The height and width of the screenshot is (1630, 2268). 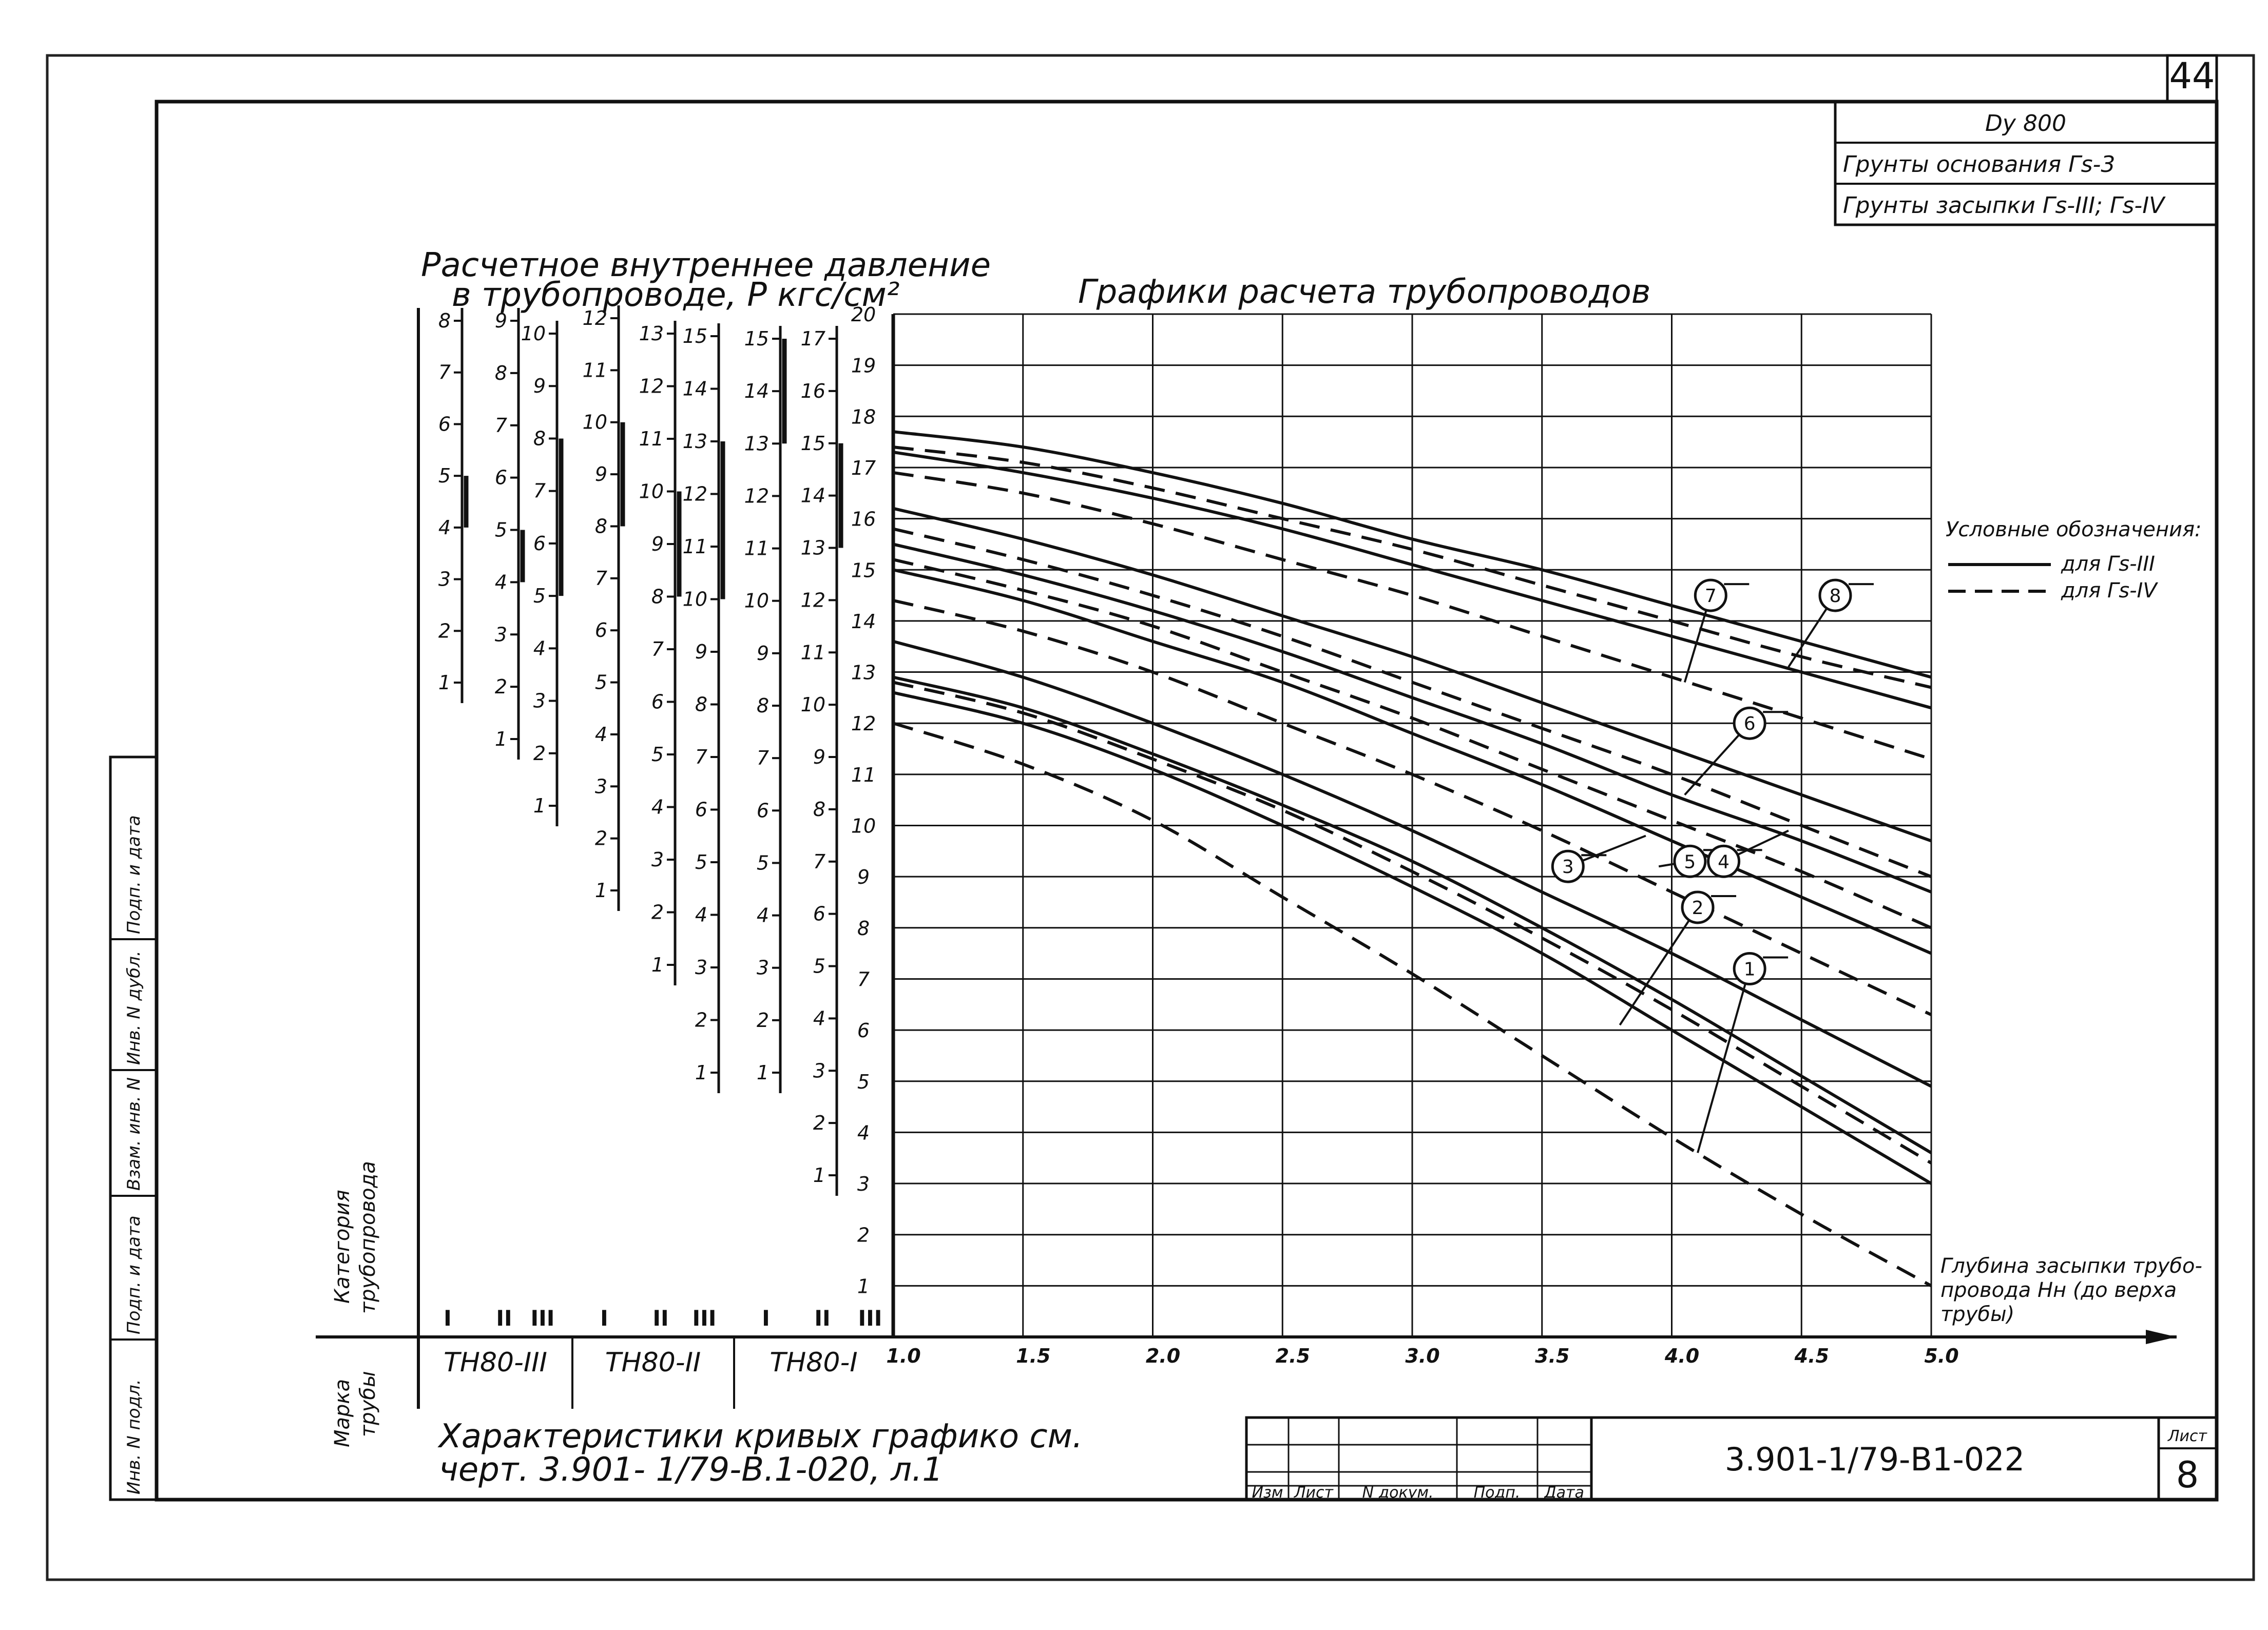 I want to click on curve-5-solid, so click(x=1412, y=675).